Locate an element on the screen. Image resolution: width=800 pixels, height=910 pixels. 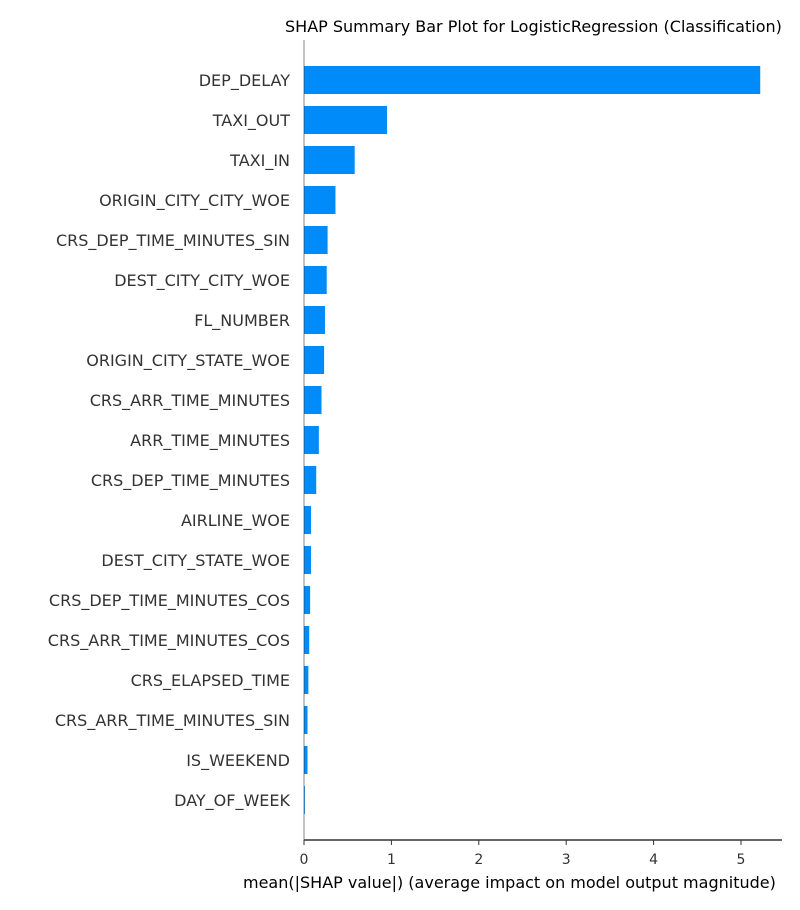
bar-origin-city-city-woe is located at coordinates (320, 200).